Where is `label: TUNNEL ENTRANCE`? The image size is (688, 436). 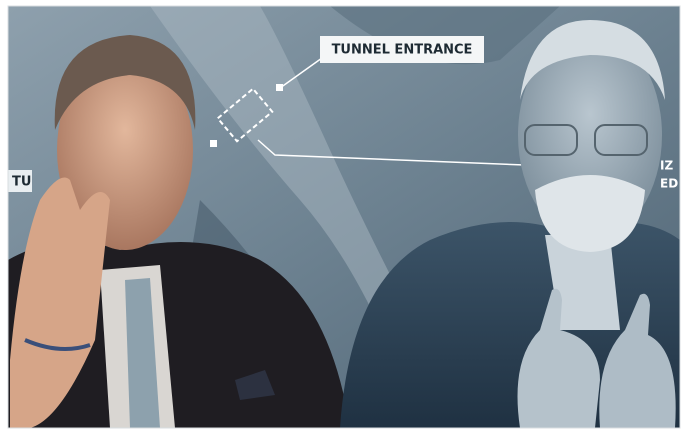
label: TUNNEL ENTRANCE is located at coordinates (402, 50).